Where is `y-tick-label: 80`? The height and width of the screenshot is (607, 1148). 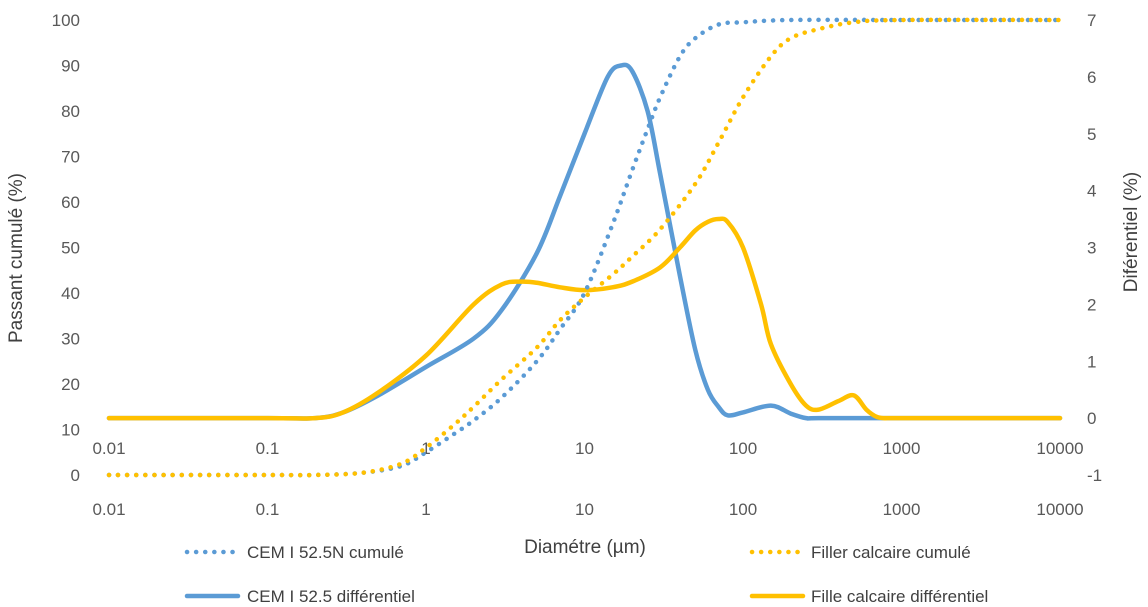
y-tick-label: 80 is located at coordinates (70, 111).